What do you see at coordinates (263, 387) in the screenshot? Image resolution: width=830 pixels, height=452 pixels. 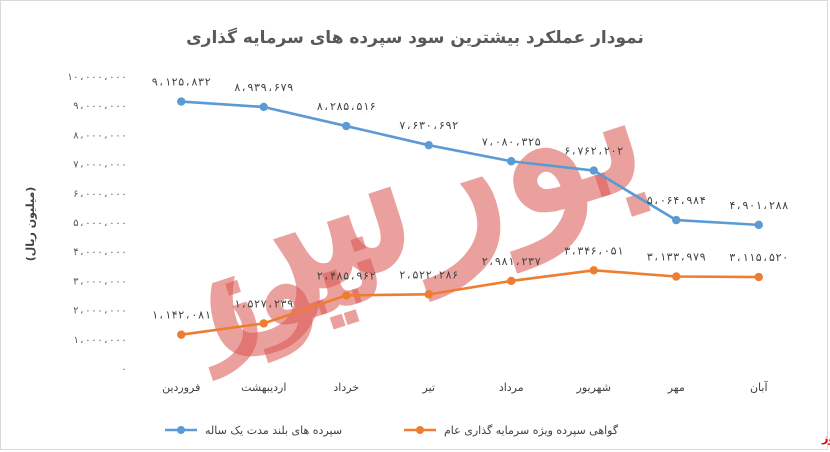 I see `x-category-label: اردیبهشت` at bounding box center [263, 387].